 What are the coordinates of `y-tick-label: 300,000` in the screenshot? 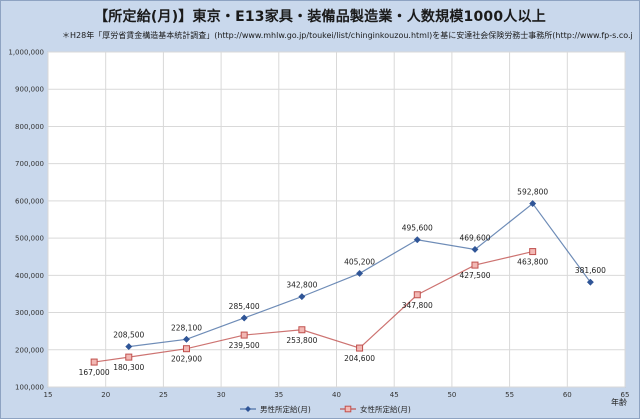 It's located at (29, 313).